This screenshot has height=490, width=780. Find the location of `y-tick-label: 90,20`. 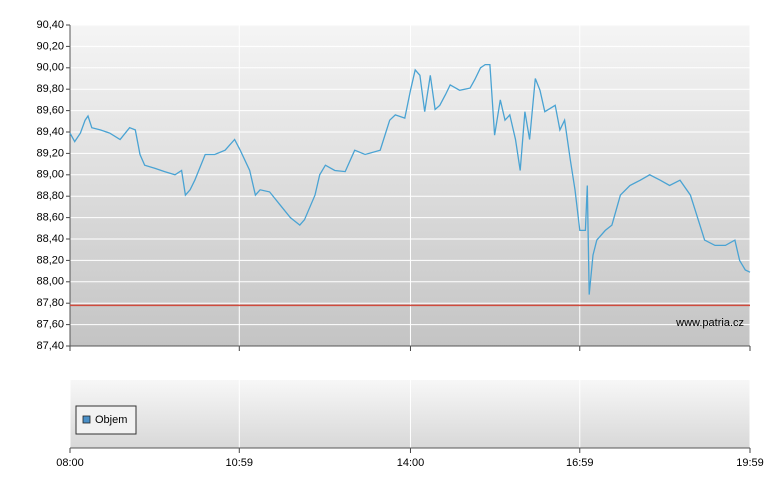

y-tick-label: 90,20 is located at coordinates (50, 46).